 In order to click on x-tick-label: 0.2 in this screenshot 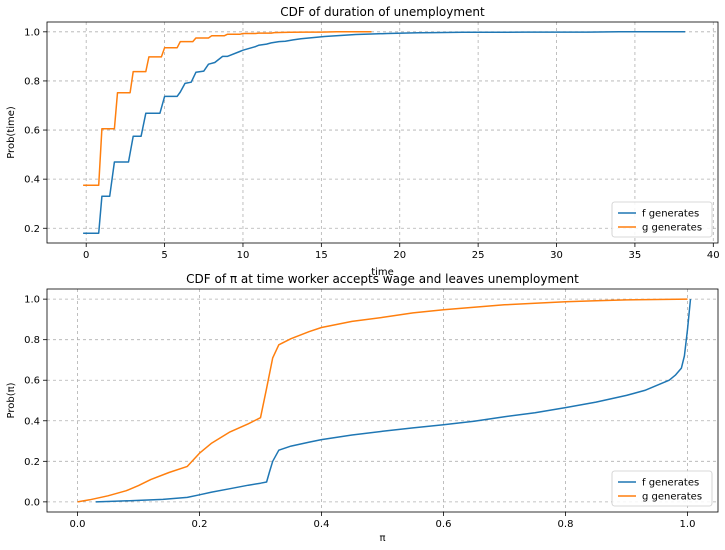, I will do `click(200, 524)`.